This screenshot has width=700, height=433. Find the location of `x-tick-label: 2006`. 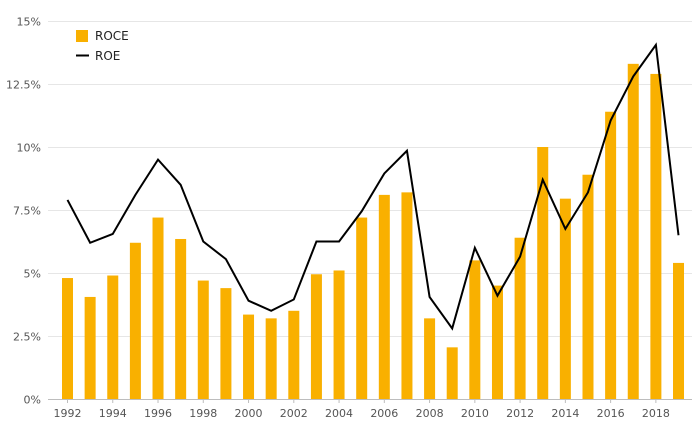

x-tick-label: 2006 is located at coordinates (384, 413).